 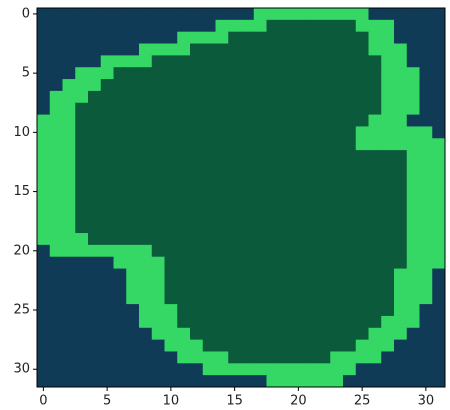 I want to click on y-tick-label: 20, so click(x=21, y=250).